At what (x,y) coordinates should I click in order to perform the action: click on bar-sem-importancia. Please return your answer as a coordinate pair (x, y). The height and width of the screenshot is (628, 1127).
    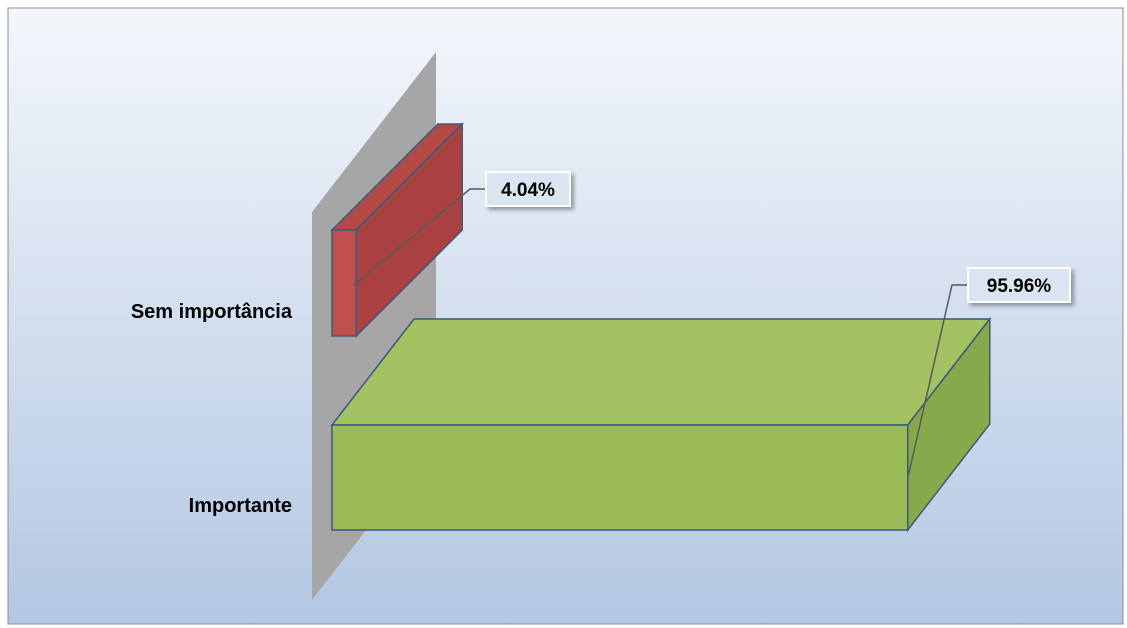
    Looking at the image, I should click on (397, 230).